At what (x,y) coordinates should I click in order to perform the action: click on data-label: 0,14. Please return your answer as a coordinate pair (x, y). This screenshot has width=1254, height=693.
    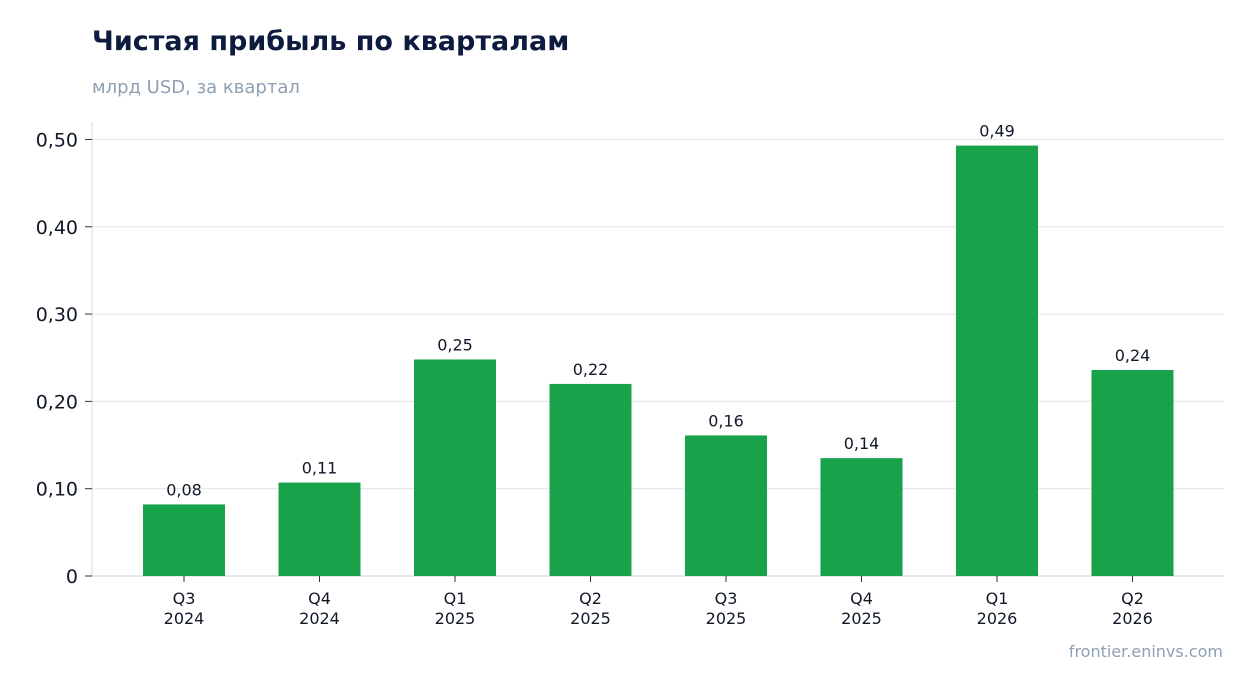
    Looking at the image, I should click on (862, 443).